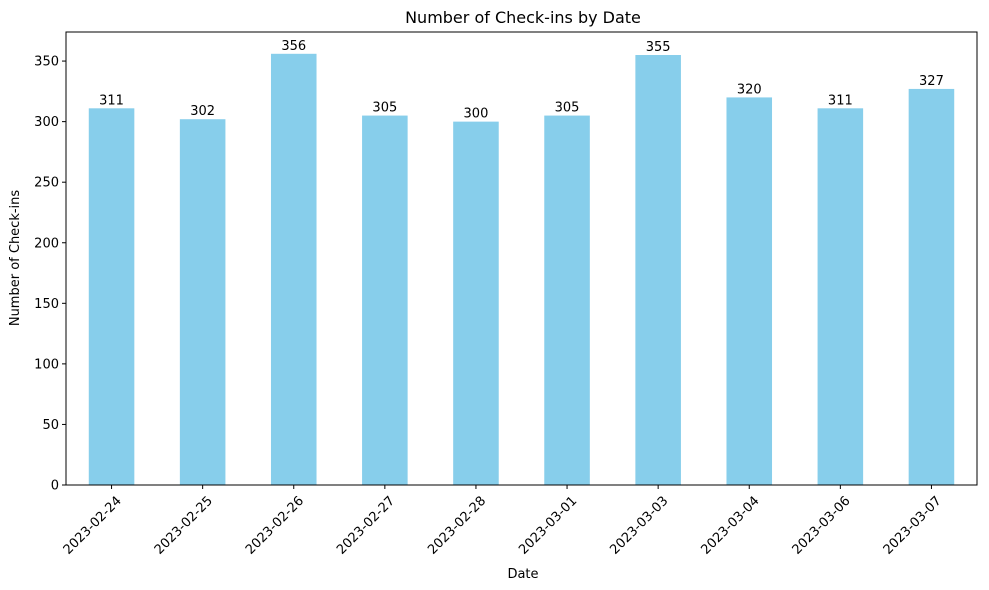 Image resolution: width=989 pixels, height=590 pixels. What do you see at coordinates (749, 89) in the screenshot?
I see `data-label-2023-03-04: 320` at bounding box center [749, 89].